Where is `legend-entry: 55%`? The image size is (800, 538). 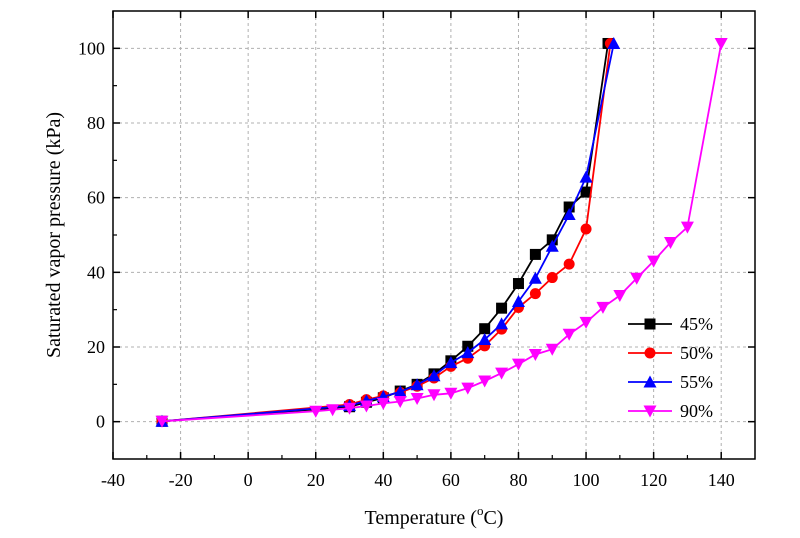
legend-entry: 55% is located at coordinates (670, 382).